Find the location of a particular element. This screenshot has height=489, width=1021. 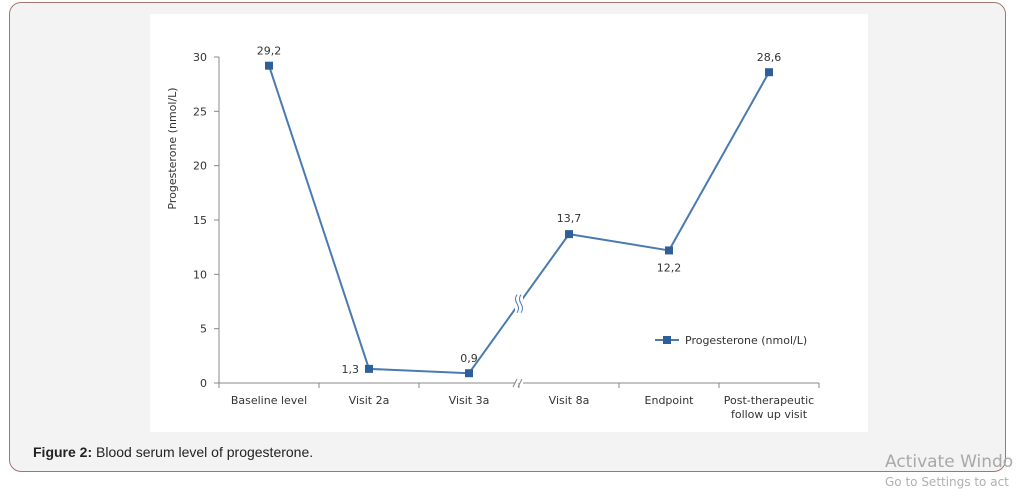

x-tick-label: Post-therapeutic is located at coordinates (769, 400).